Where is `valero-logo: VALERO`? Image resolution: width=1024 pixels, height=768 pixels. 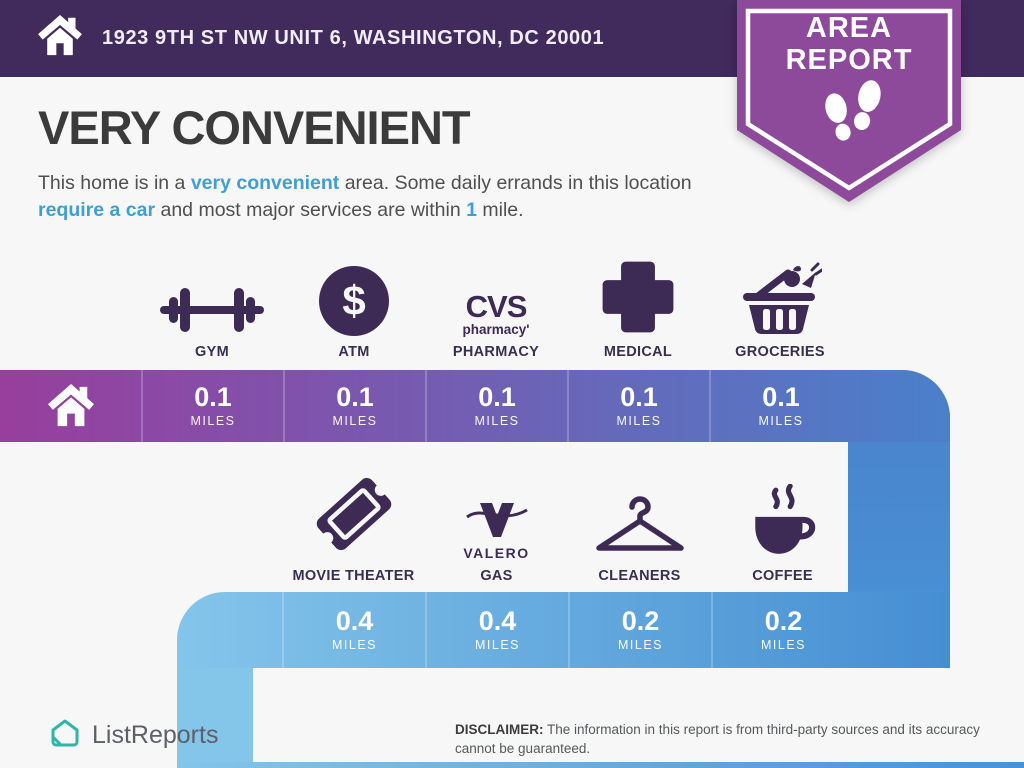 valero-logo: VALERO is located at coordinates (496, 515).